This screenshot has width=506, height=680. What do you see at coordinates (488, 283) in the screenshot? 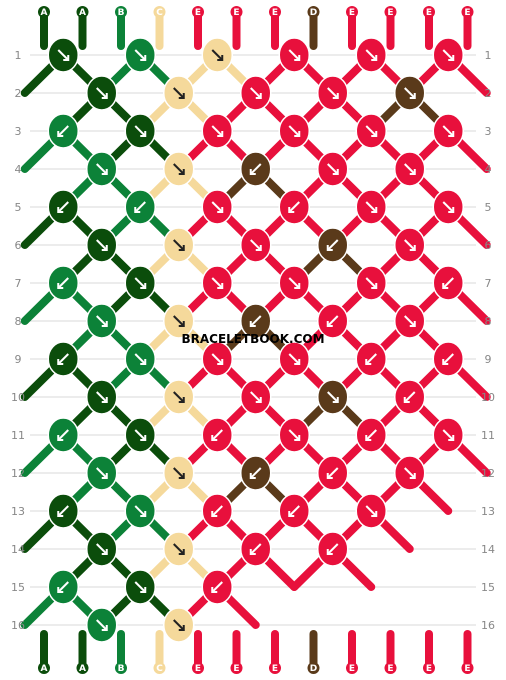
I see `row-number-right: 7` at bounding box center [488, 283].